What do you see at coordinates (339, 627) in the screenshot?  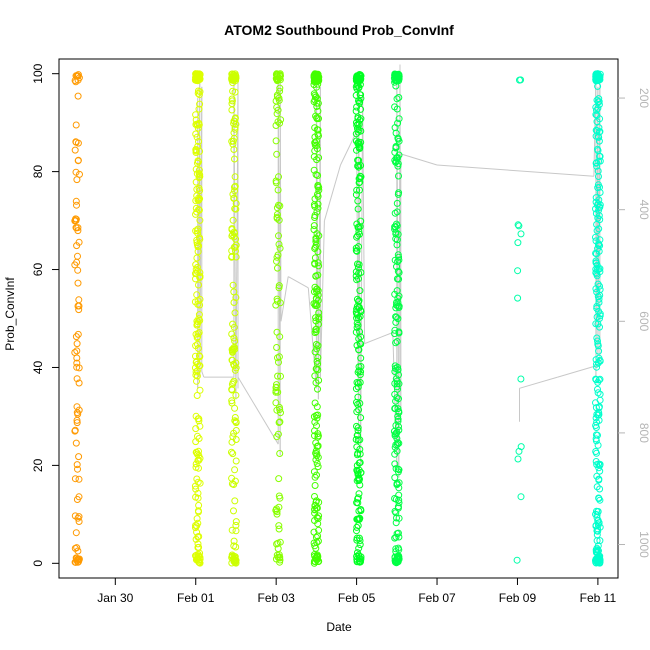 I see `x-axis-label: Date` at bounding box center [339, 627].